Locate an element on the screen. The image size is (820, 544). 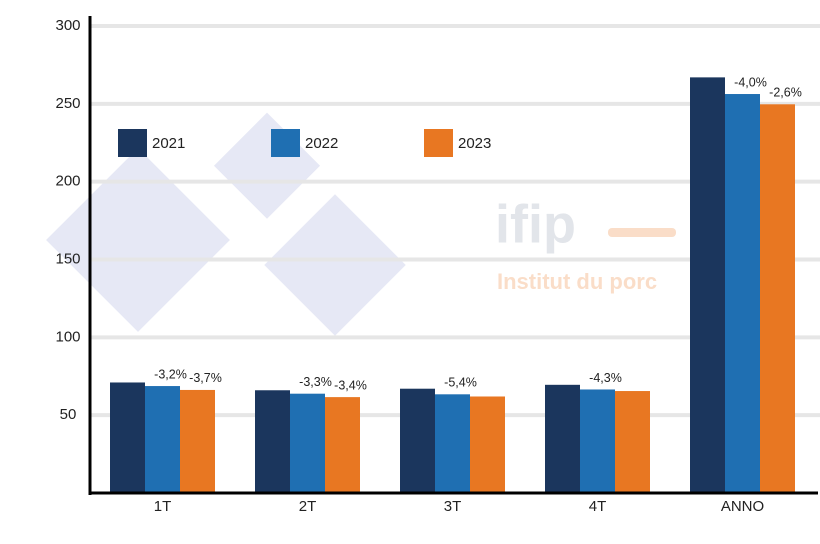
x-tick-label: 2T is located at coordinates (308, 506).